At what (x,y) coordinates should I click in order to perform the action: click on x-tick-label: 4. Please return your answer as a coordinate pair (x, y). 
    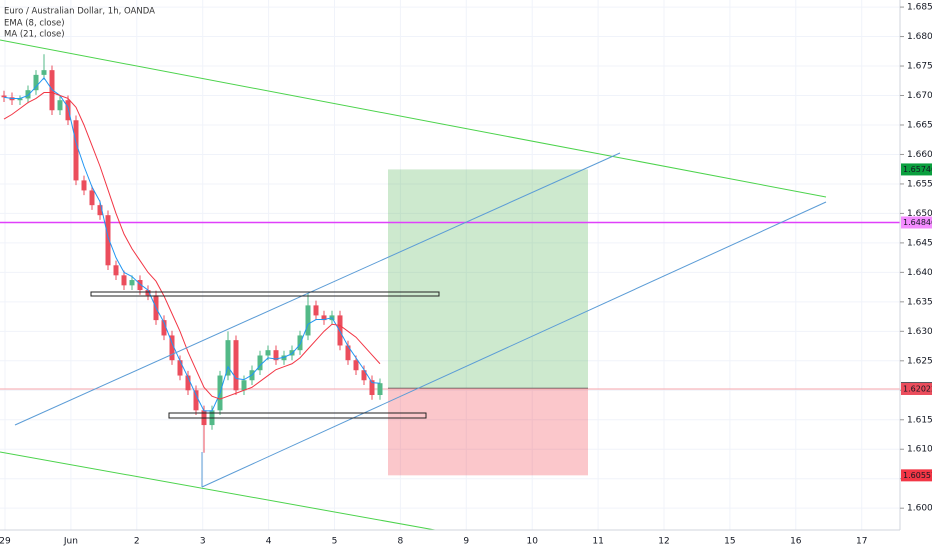
    Looking at the image, I should click on (269, 542).